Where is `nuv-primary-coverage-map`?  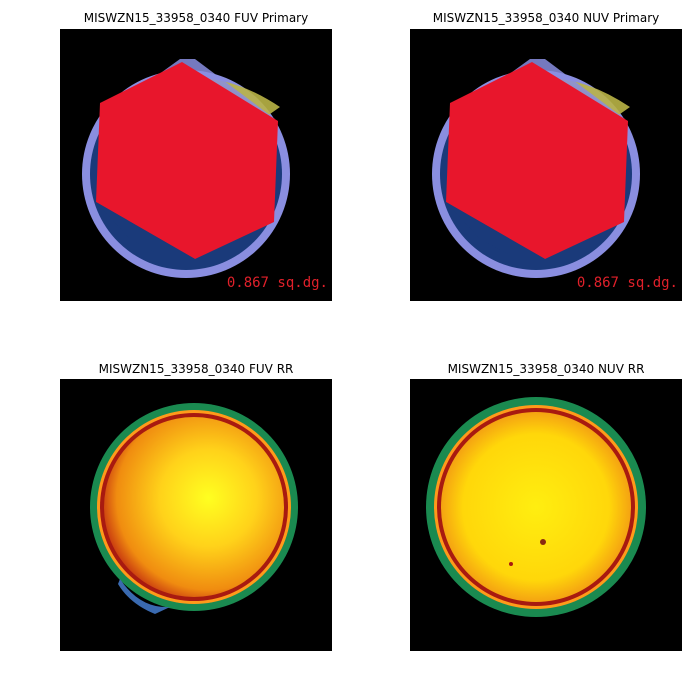
nuv-primary-coverage-map is located at coordinates (536, 168).